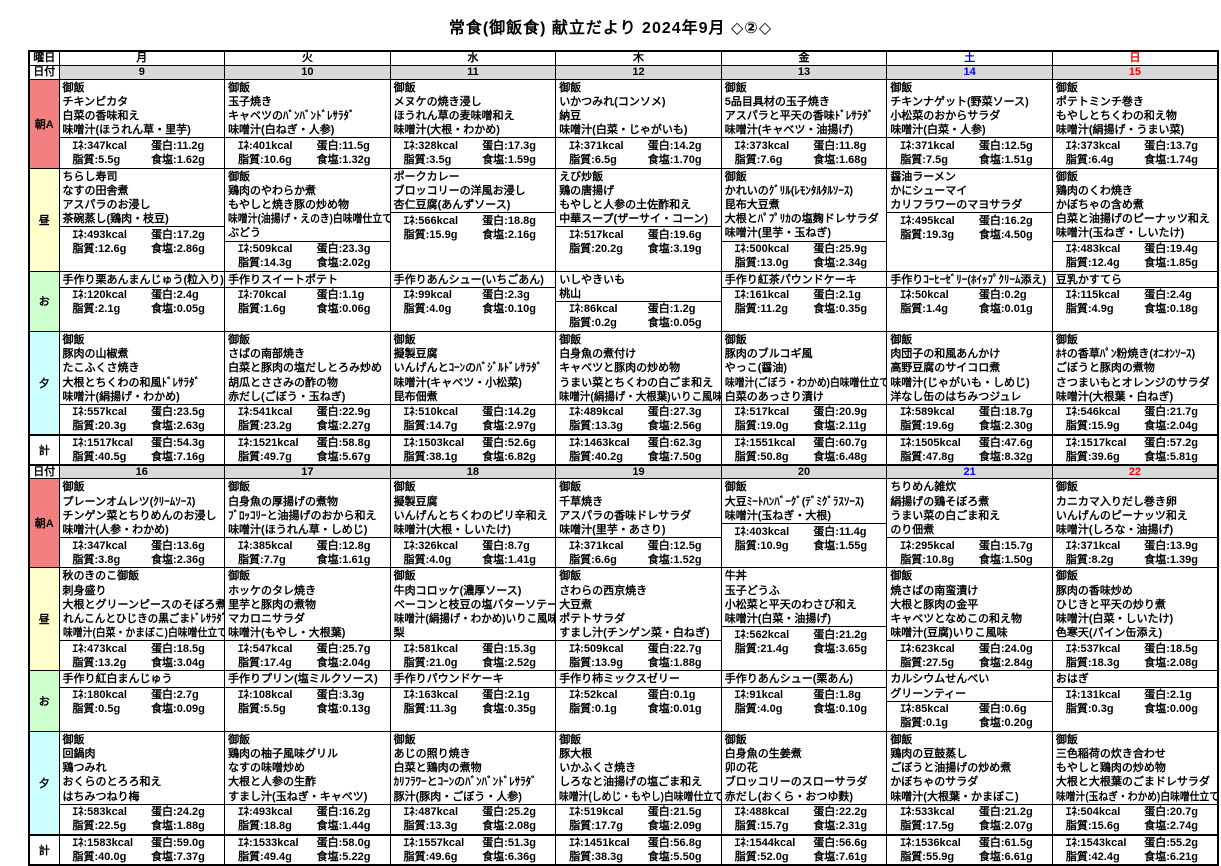 Image resolution: width=1221 pixels, height=866 pixels. Describe the element at coordinates (789, 796) in the screenshot. I see `menu-item-text: 赤だし(おくら・おつゆ麩)` at that location.